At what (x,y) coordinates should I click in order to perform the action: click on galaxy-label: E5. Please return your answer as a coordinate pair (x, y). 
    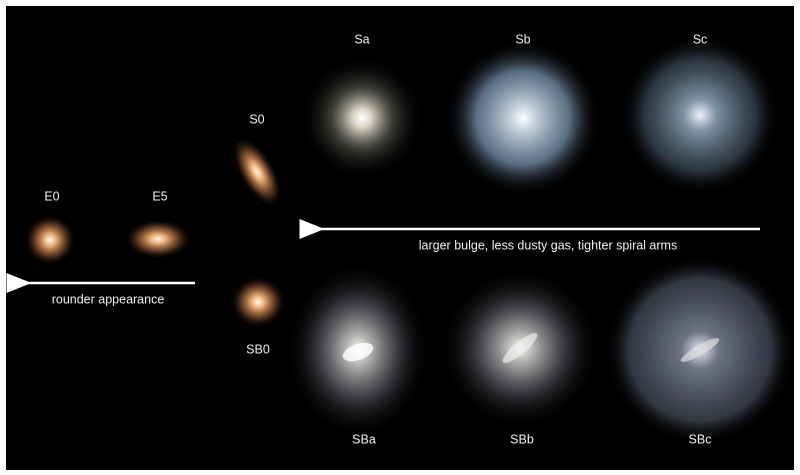
    Looking at the image, I should click on (159, 196).